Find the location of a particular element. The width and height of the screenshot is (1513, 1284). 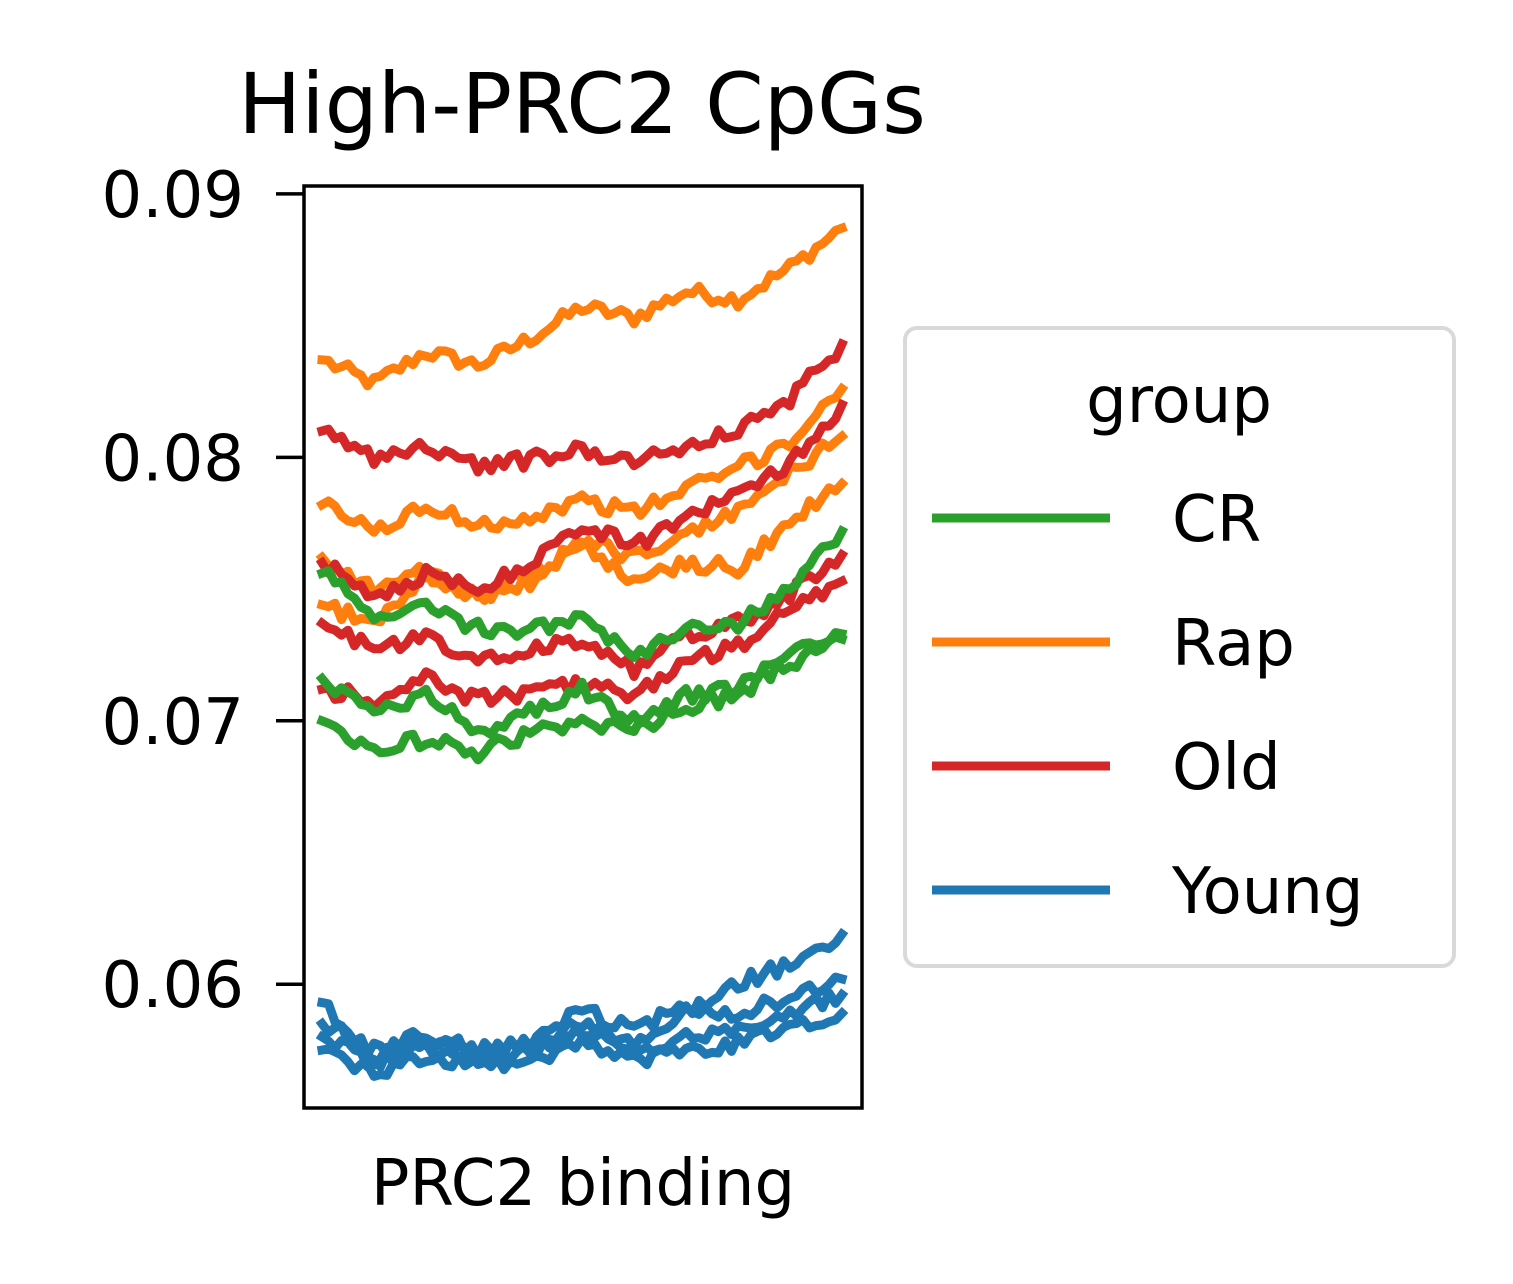

legend-title: group is located at coordinates (1179, 401).